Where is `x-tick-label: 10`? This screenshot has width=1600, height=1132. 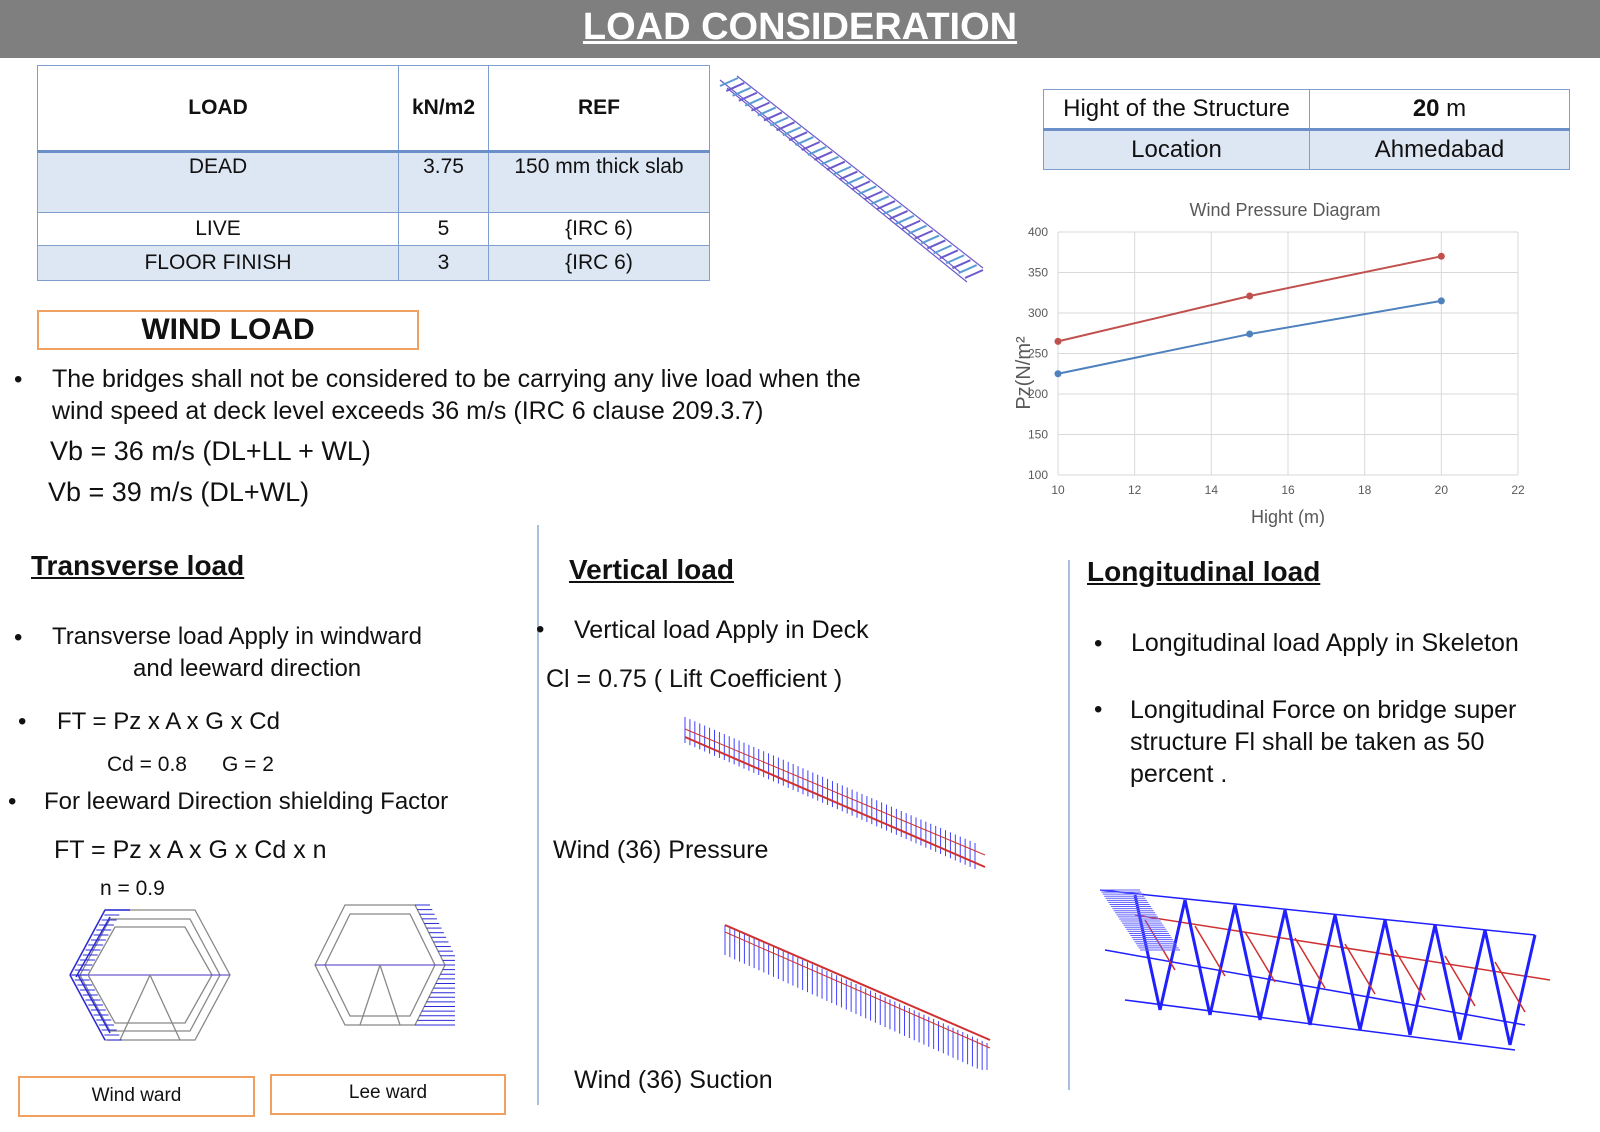 x-tick-label: 10 is located at coordinates (1058, 490).